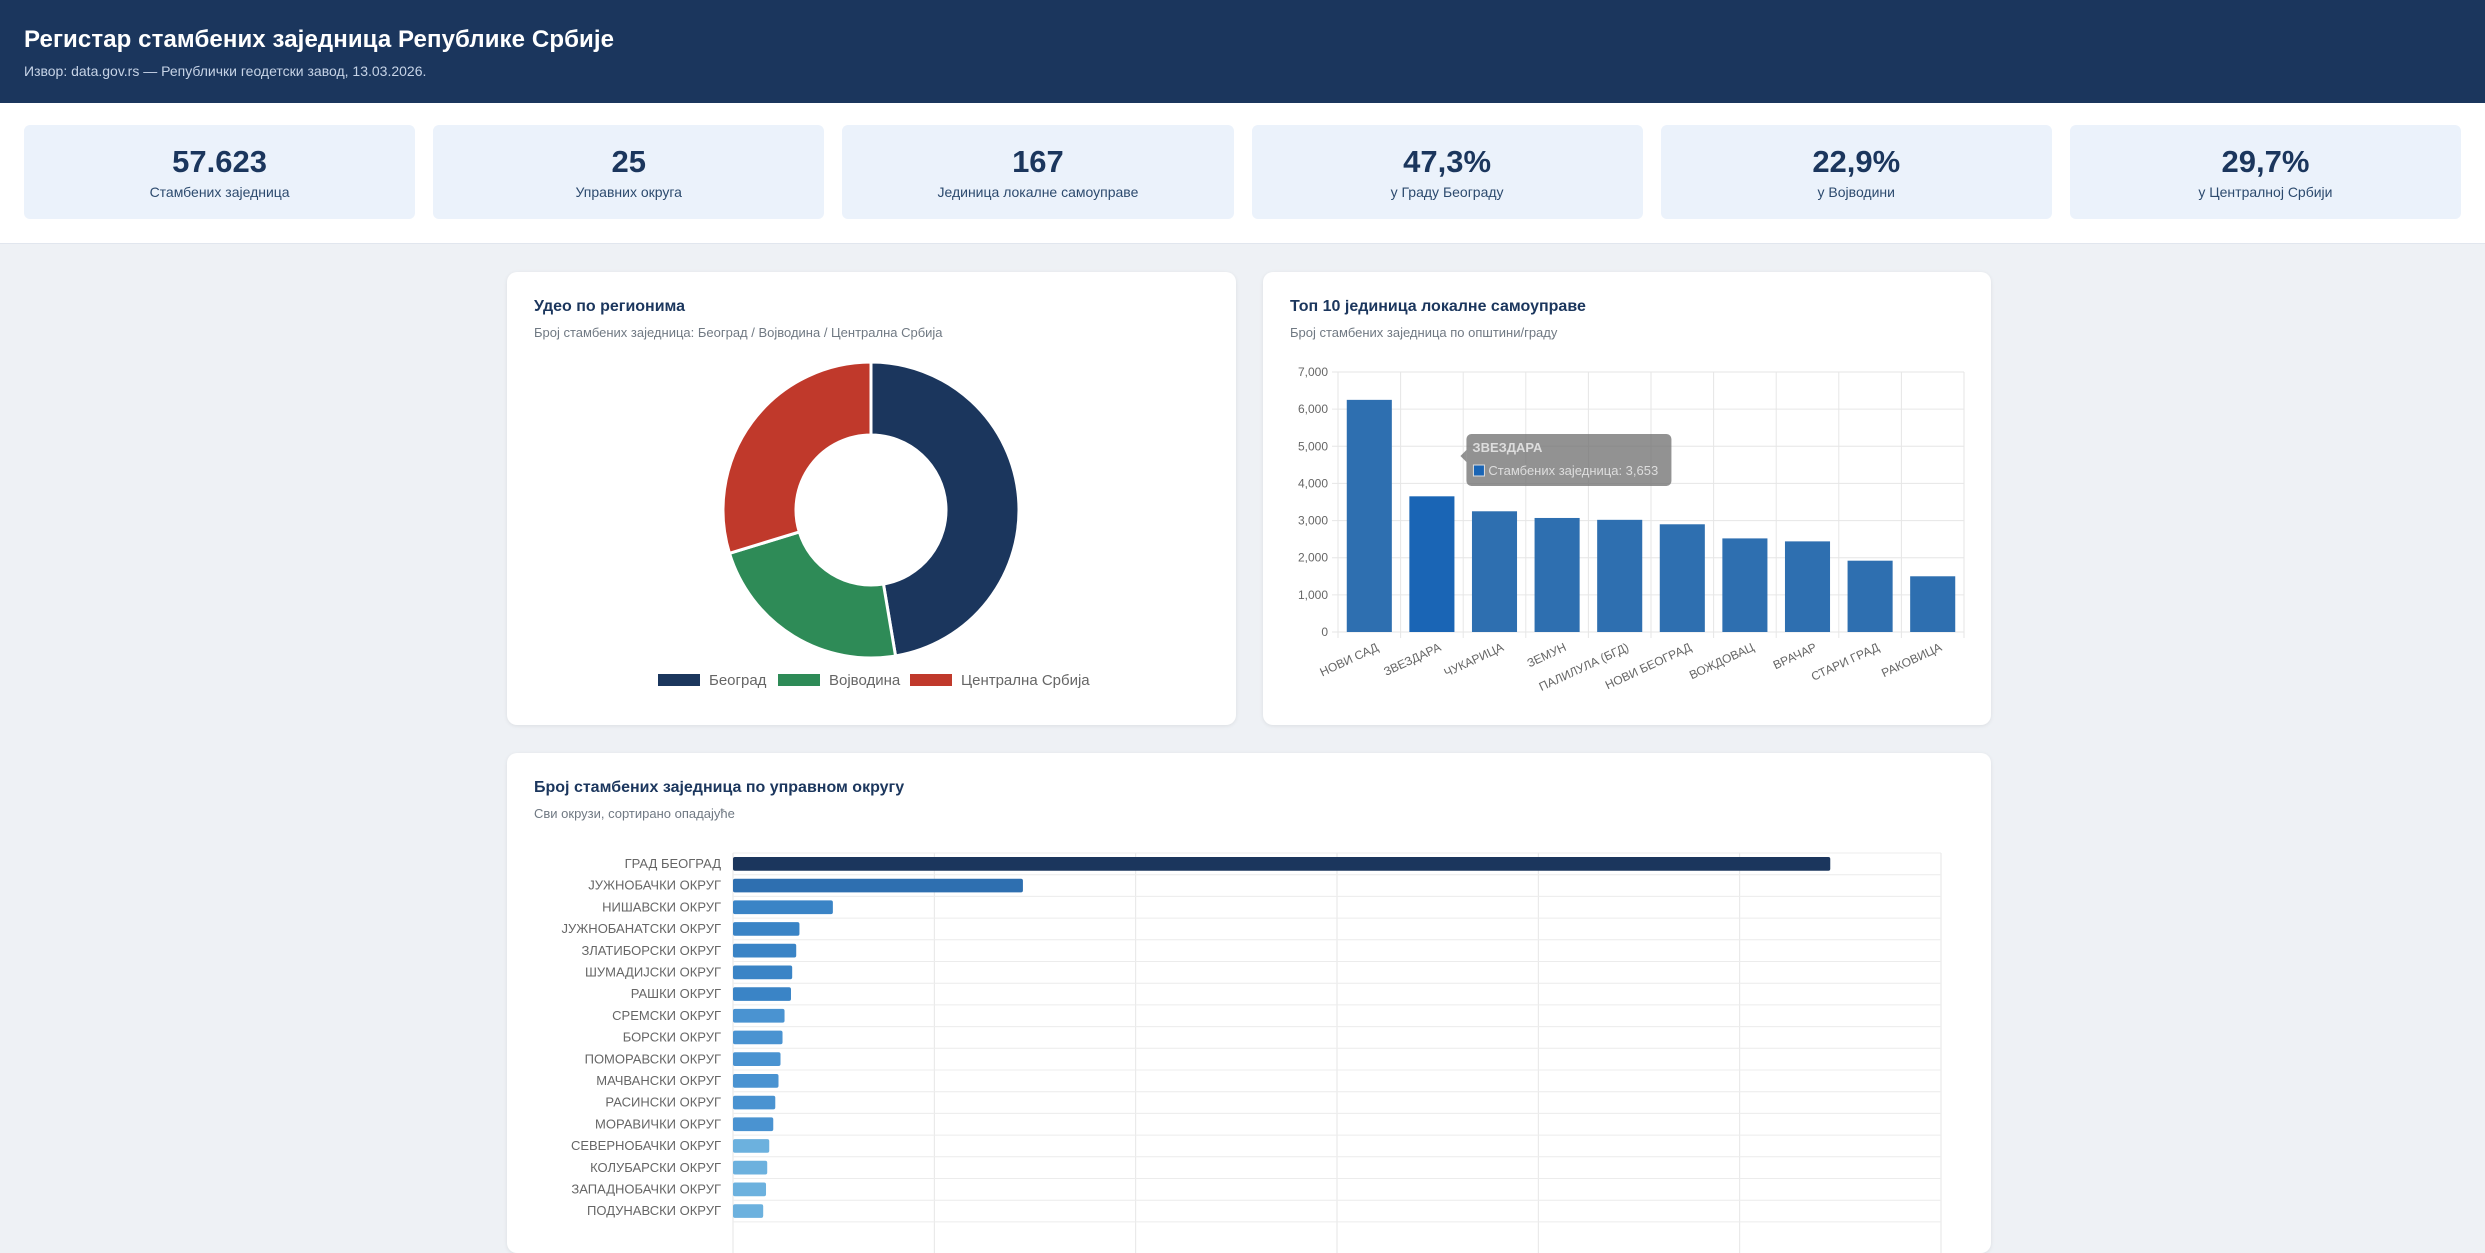 Image resolution: width=2485 pixels, height=1253 pixels. I want to click on stat-label: у Централној Србији, so click(2265, 192).